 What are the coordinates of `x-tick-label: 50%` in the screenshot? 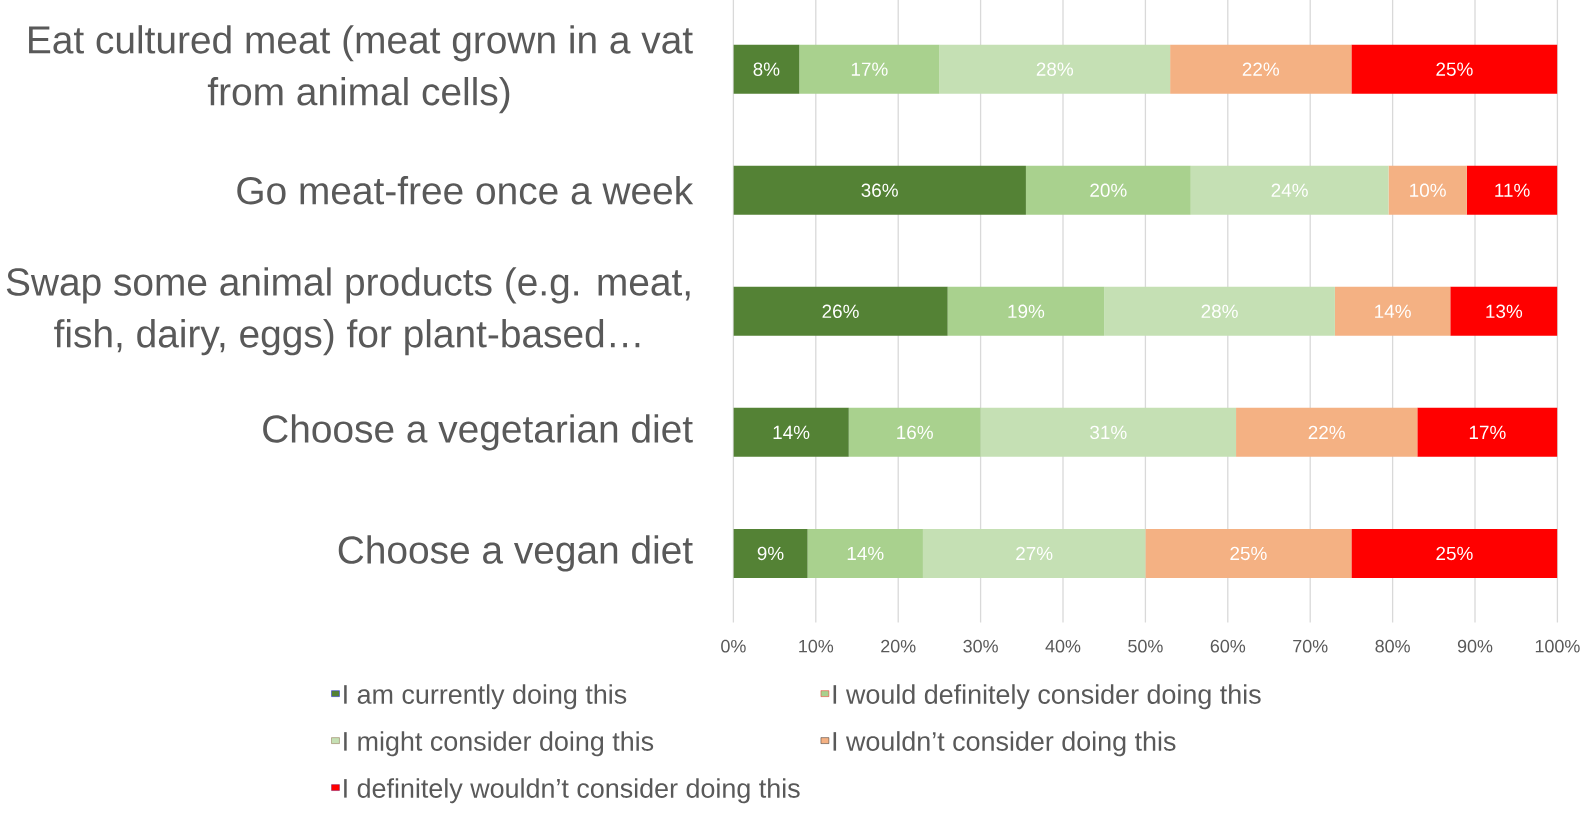 It's located at (1145, 646).